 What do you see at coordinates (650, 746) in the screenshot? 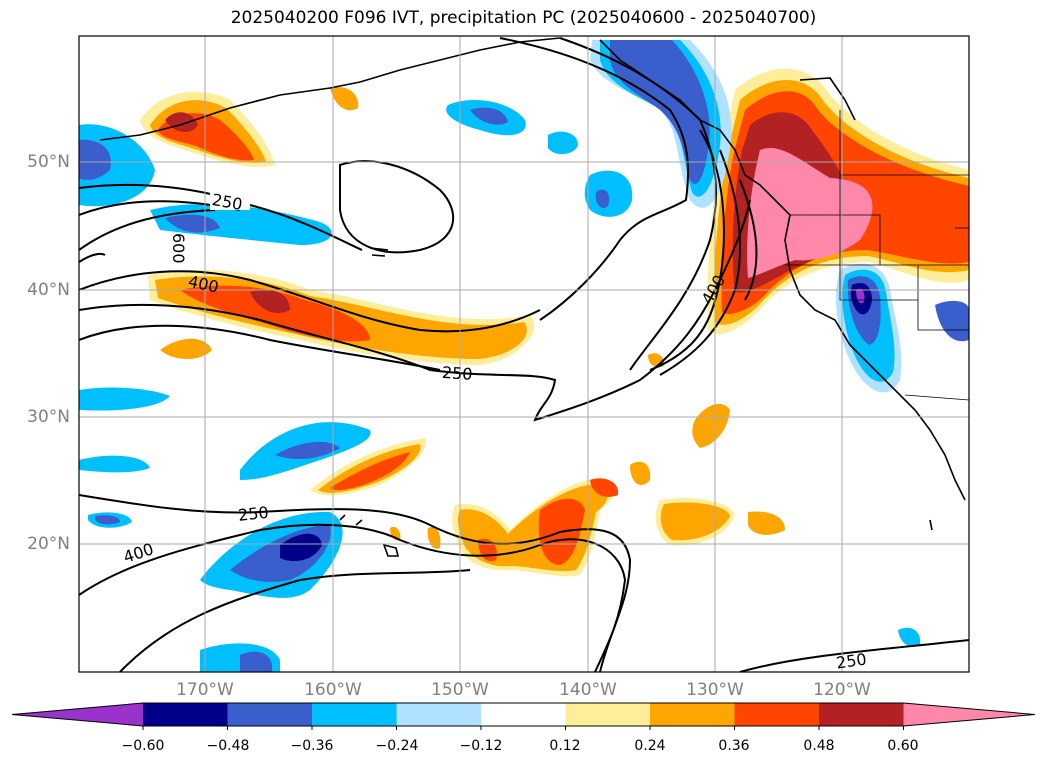
I see `colorbar-tick-label: 0.24` at bounding box center [650, 746].